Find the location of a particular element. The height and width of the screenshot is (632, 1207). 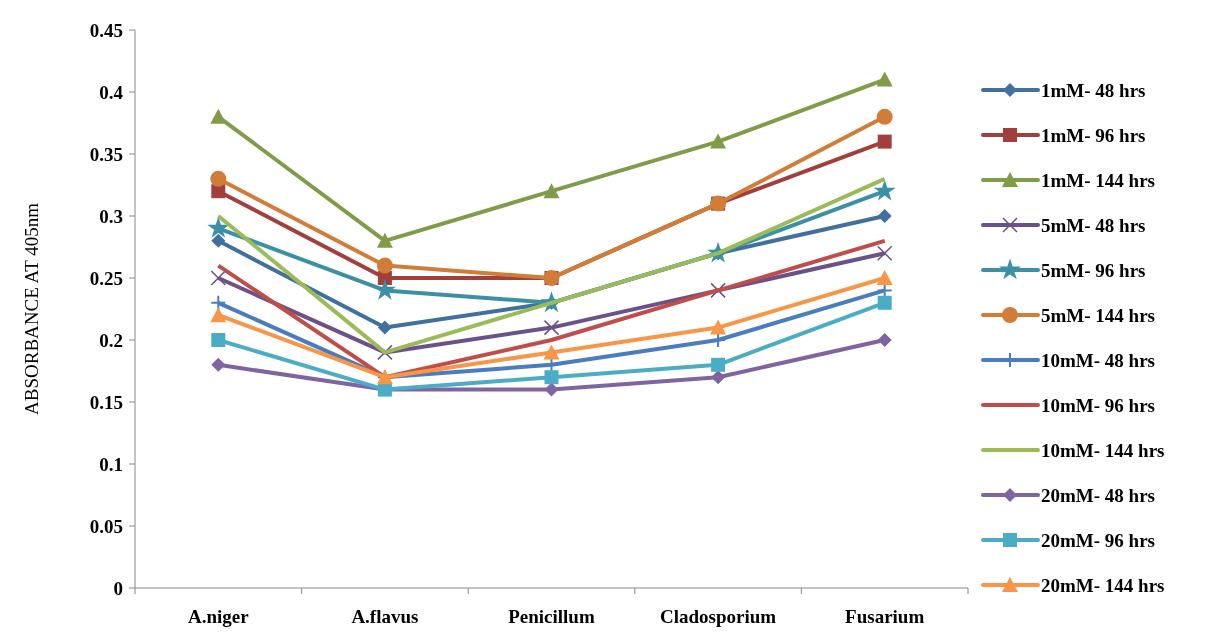

legend-label: 1mM- 96 hrs is located at coordinates (1093, 135).